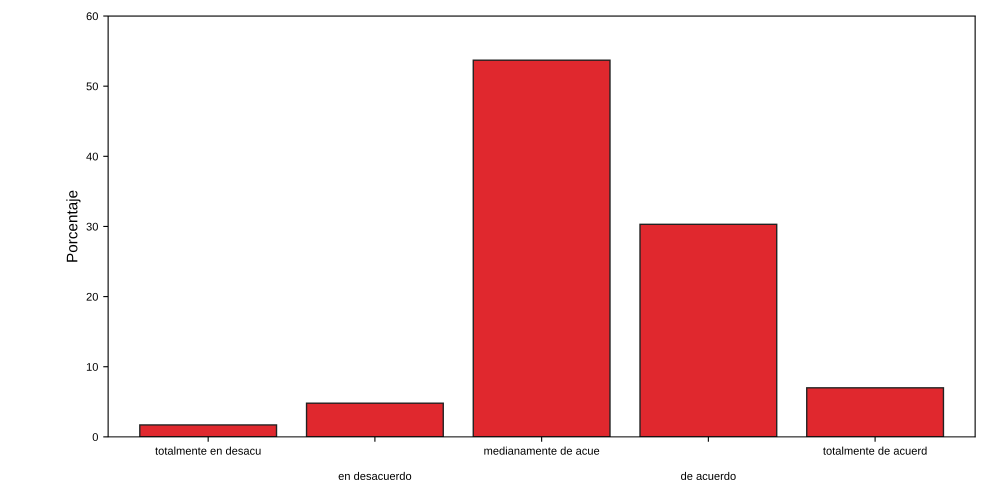  I want to click on x-tick-label: de acuerdo, so click(708, 476).